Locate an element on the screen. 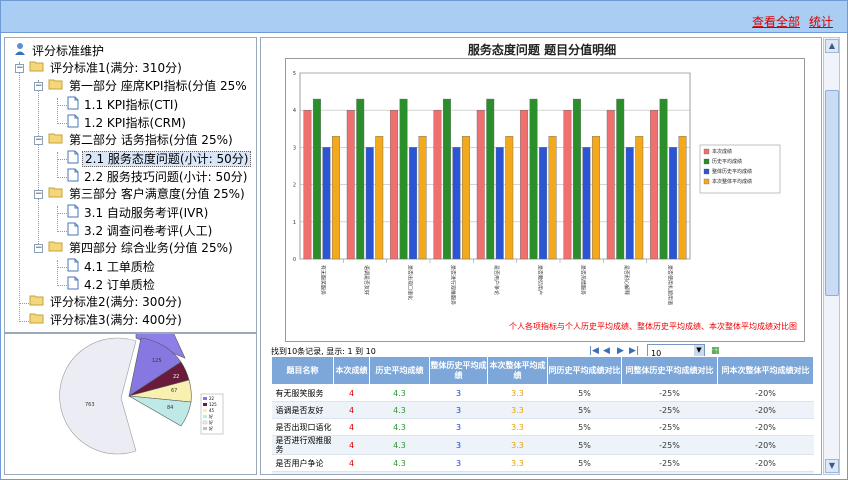 The width and height of the screenshot is (848, 480). column-header: 同本次整体平均成绩对比 is located at coordinates (765, 370).